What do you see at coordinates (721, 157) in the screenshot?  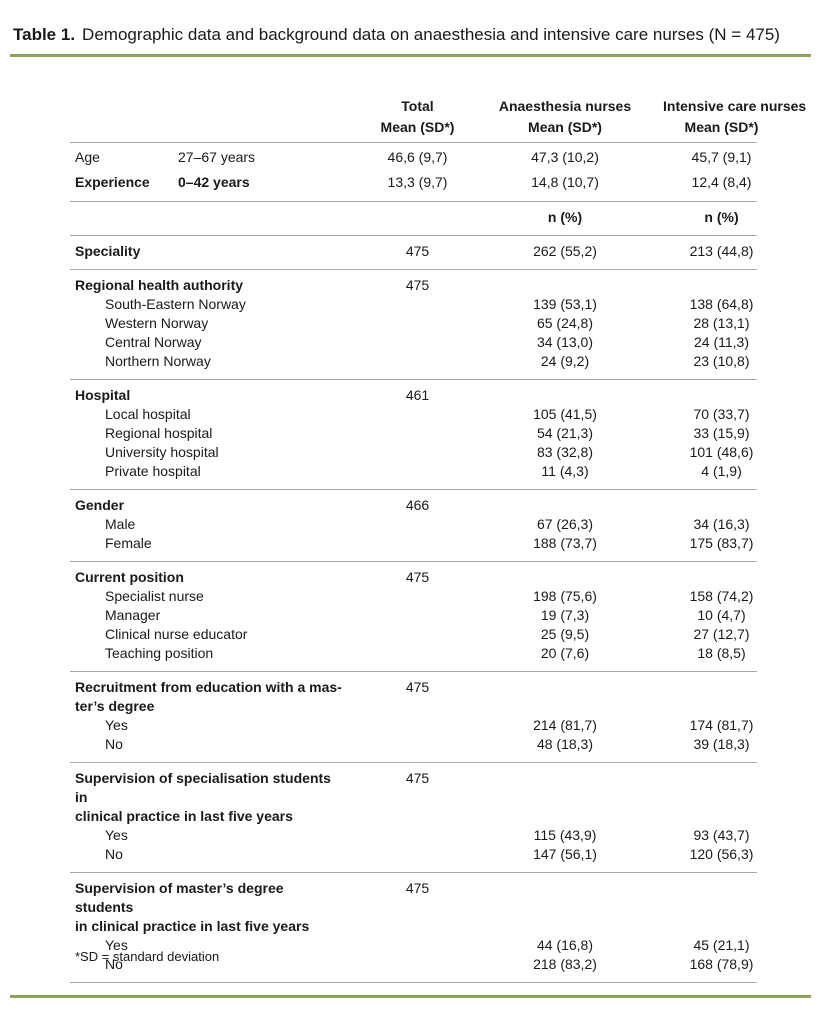 I see `row-intensive-value: 45,7 (9,1)` at bounding box center [721, 157].